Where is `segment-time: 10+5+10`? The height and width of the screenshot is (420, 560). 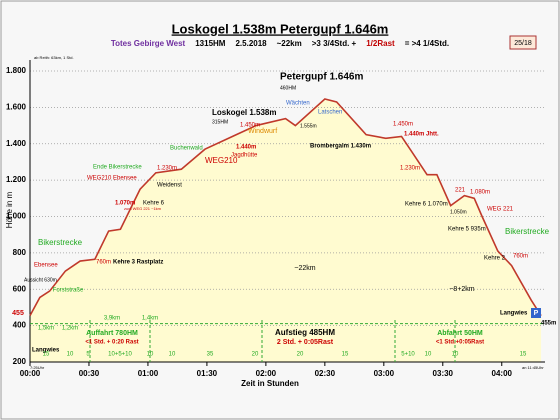
segment-time: 10+5+10 is located at coordinates (120, 355).